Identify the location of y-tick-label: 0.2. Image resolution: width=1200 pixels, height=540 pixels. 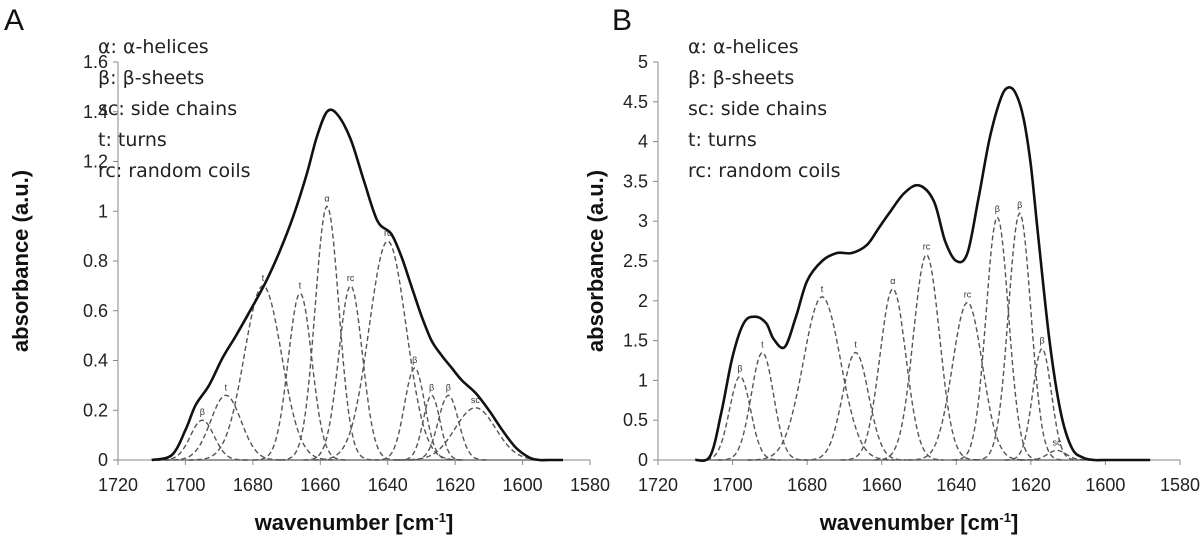
(95, 410).